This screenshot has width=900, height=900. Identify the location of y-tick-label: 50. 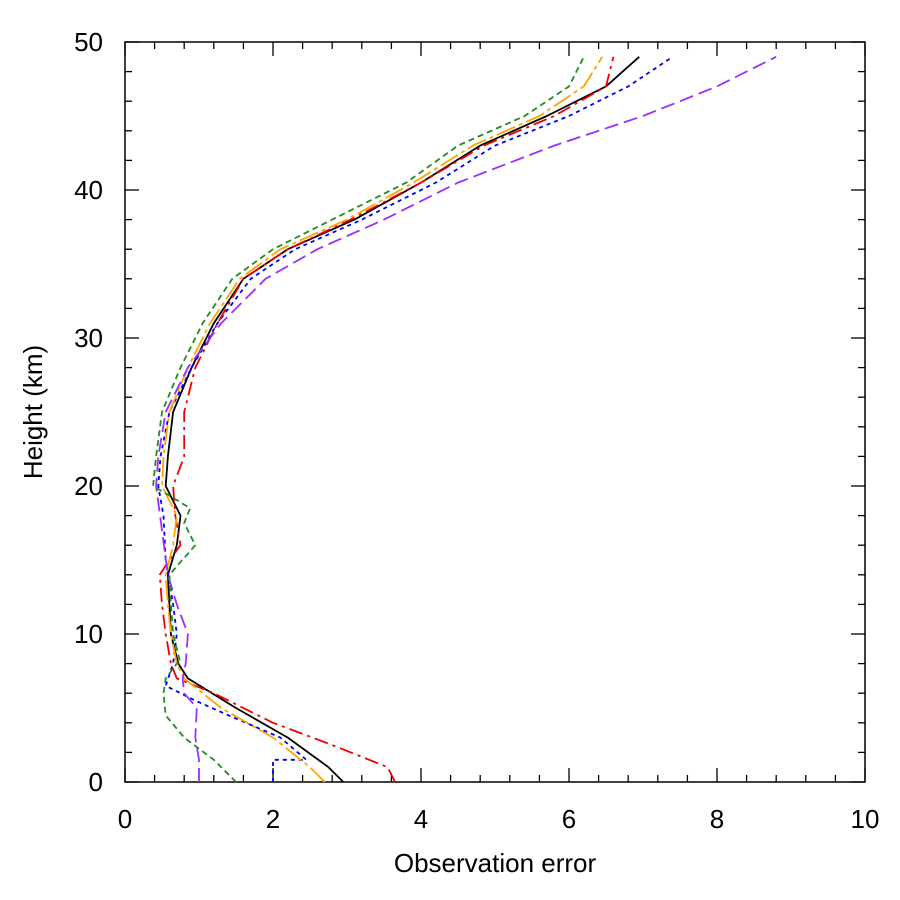
(88, 42).